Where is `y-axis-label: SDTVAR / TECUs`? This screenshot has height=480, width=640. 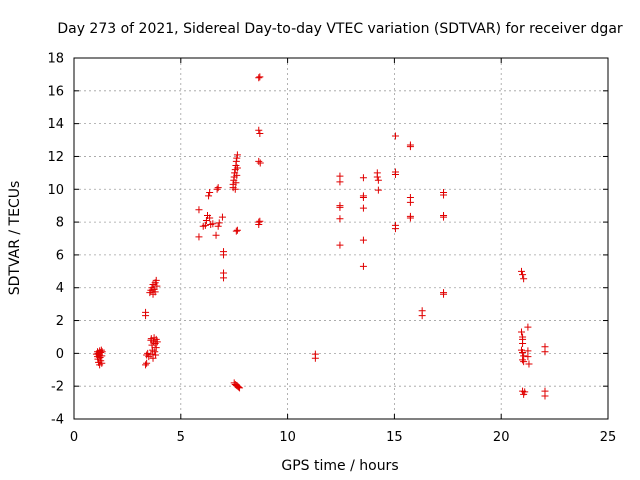
y-axis-label: SDTVAR / TECUs is located at coordinates (15, 238).